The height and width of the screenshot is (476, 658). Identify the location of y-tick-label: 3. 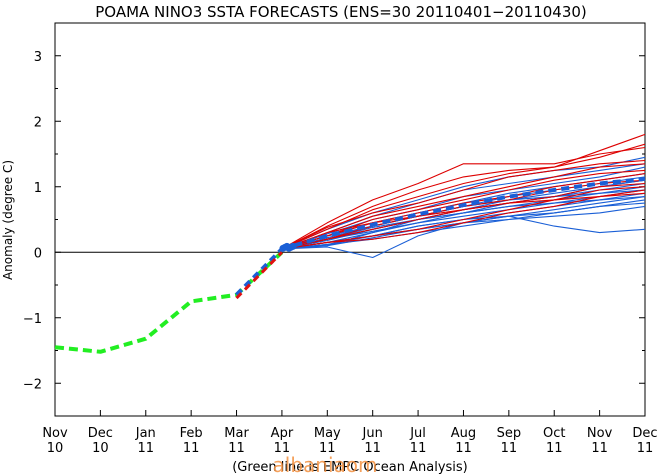
(38, 57).